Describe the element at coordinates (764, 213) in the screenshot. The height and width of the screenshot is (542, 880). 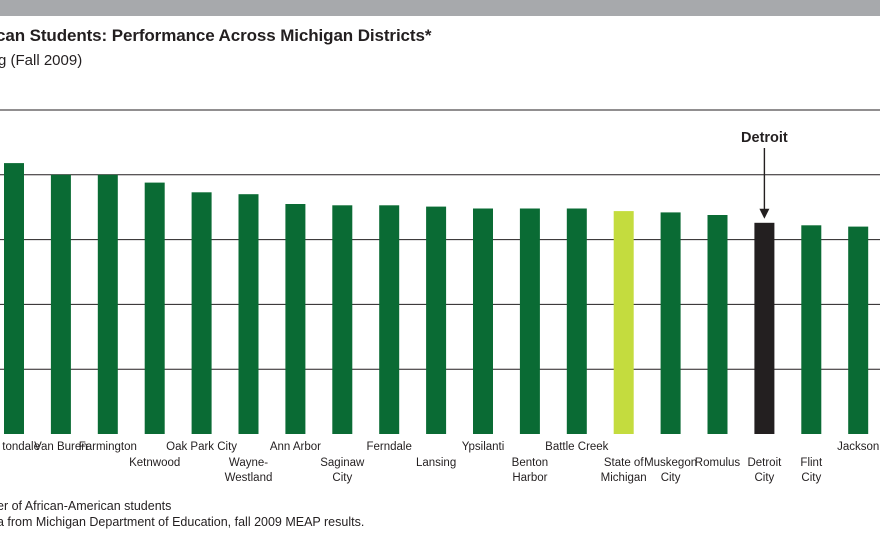
I see `annotation-arrow-head` at that location.